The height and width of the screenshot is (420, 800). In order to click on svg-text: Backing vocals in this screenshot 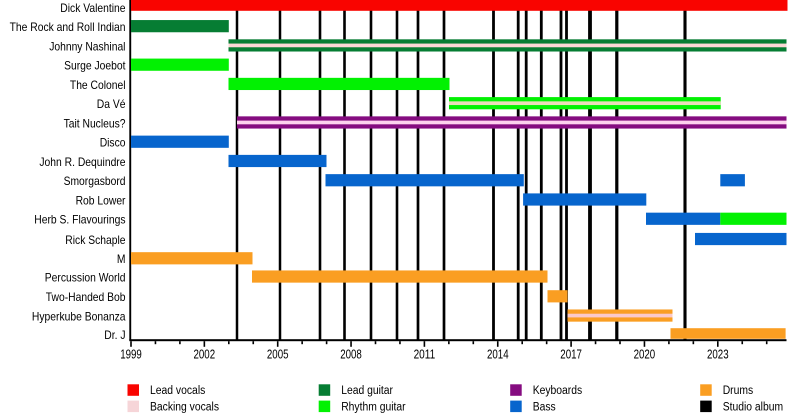, I will do `click(184, 407)`.